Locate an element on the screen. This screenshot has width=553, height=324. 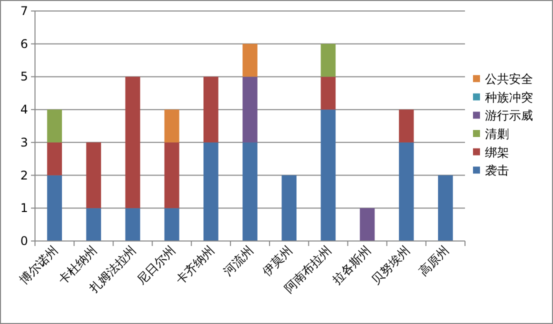
y-tick-label: 4 is located at coordinates (24, 109).